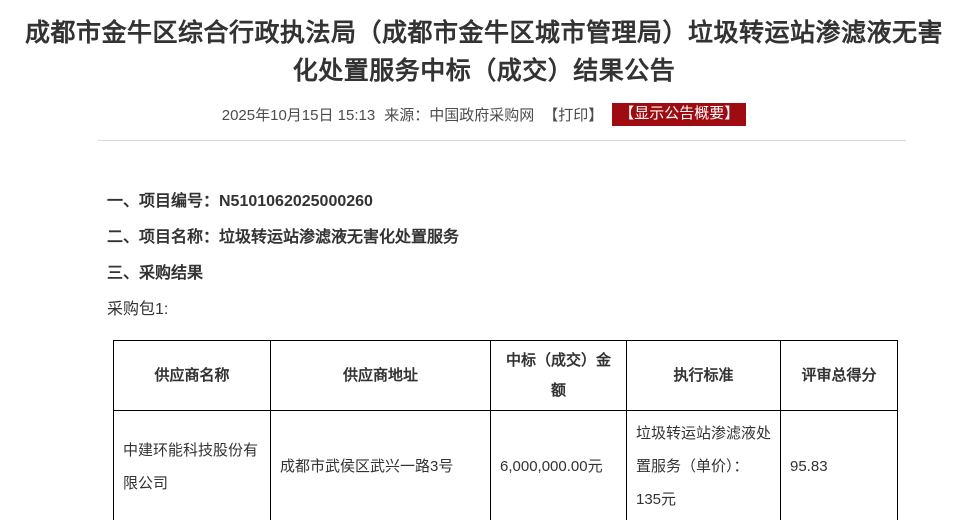 This screenshot has width=968, height=520. Describe the element at coordinates (839, 375) in the screenshot. I see `col-header-evaluation-score: 评审总得分` at that location.